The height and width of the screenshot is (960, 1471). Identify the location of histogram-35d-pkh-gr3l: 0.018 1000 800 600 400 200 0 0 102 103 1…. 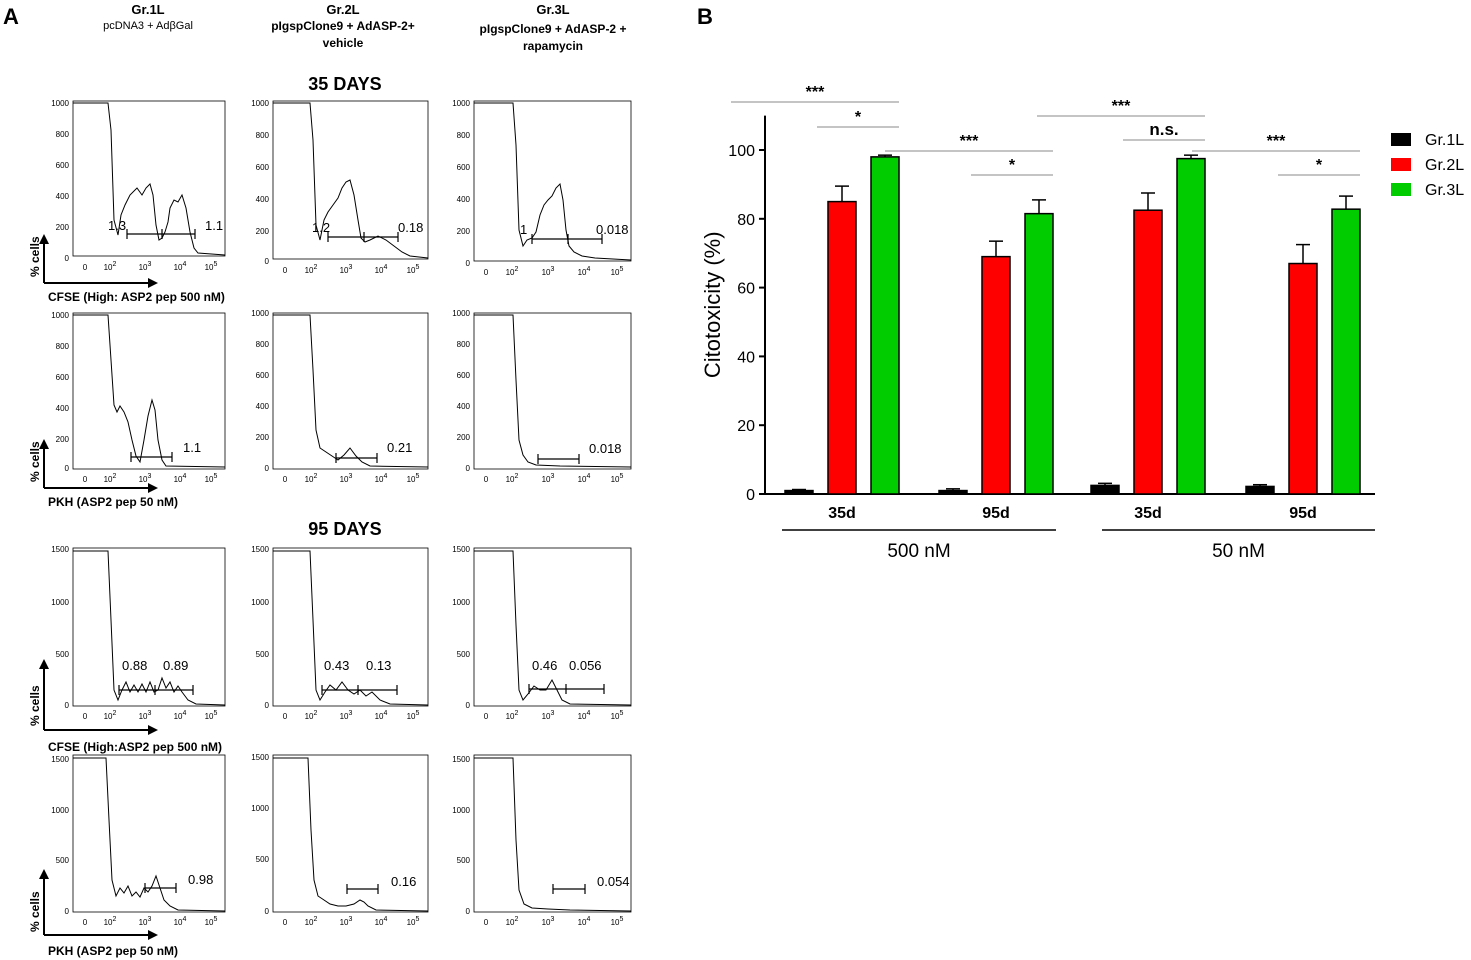
(542, 396).